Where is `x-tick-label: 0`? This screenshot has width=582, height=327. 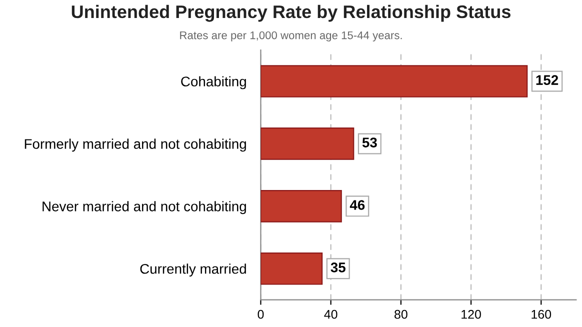 x-tick-label: 0 is located at coordinates (261, 314).